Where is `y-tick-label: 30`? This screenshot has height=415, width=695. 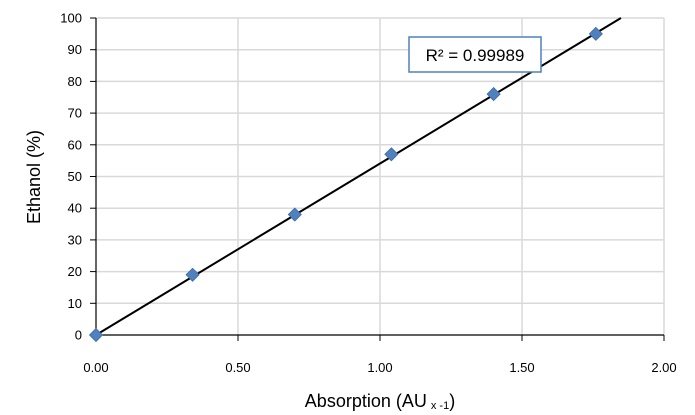
y-tick-label: 30 is located at coordinates (75, 239).